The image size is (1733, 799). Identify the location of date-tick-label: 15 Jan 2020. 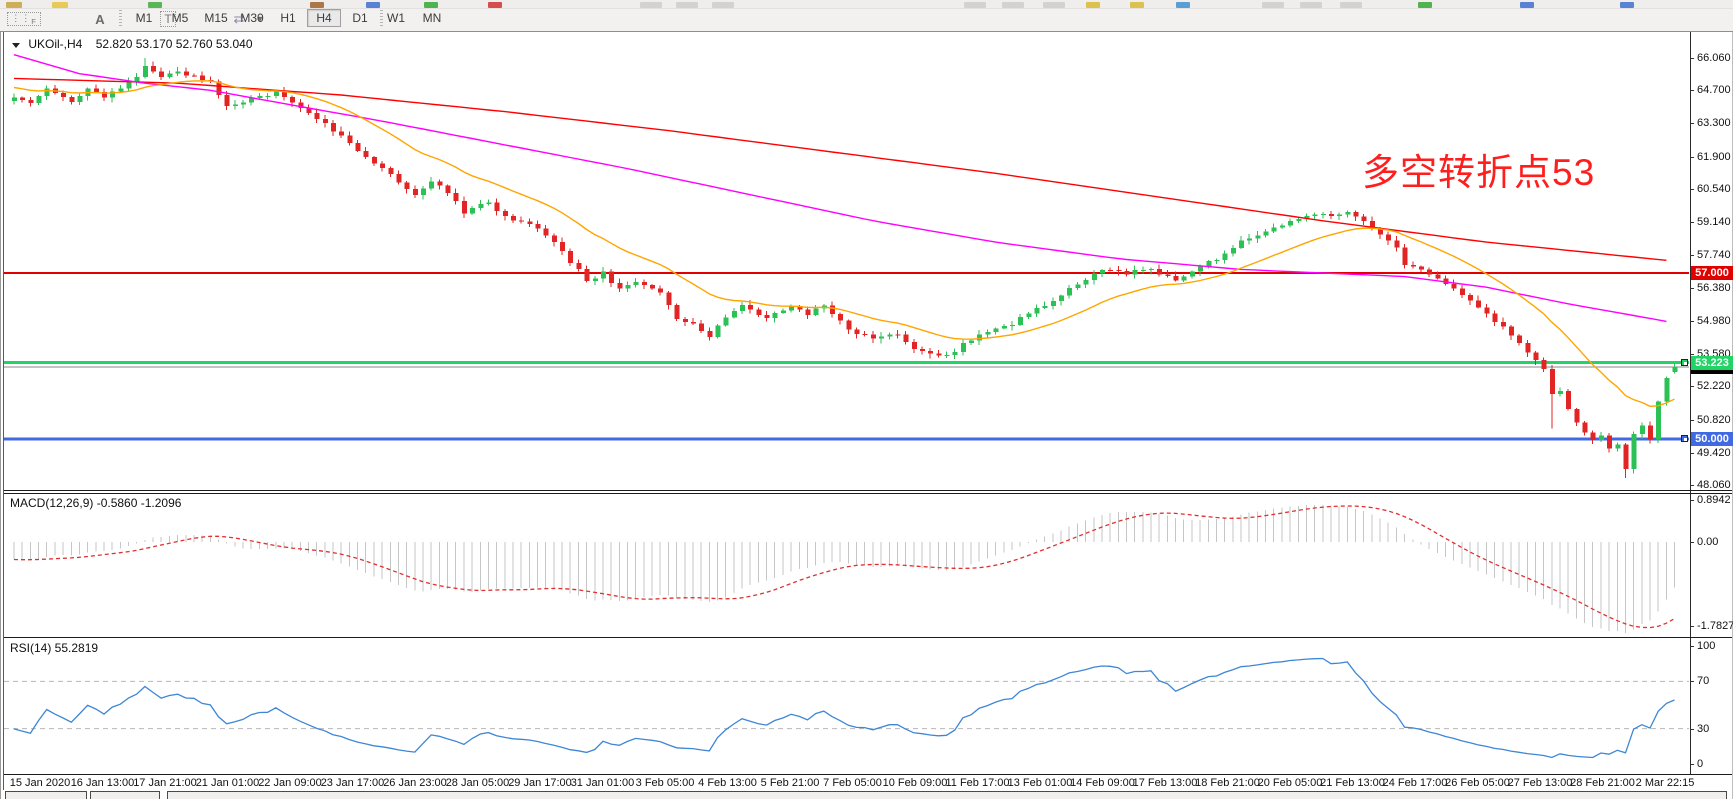
(40, 783).